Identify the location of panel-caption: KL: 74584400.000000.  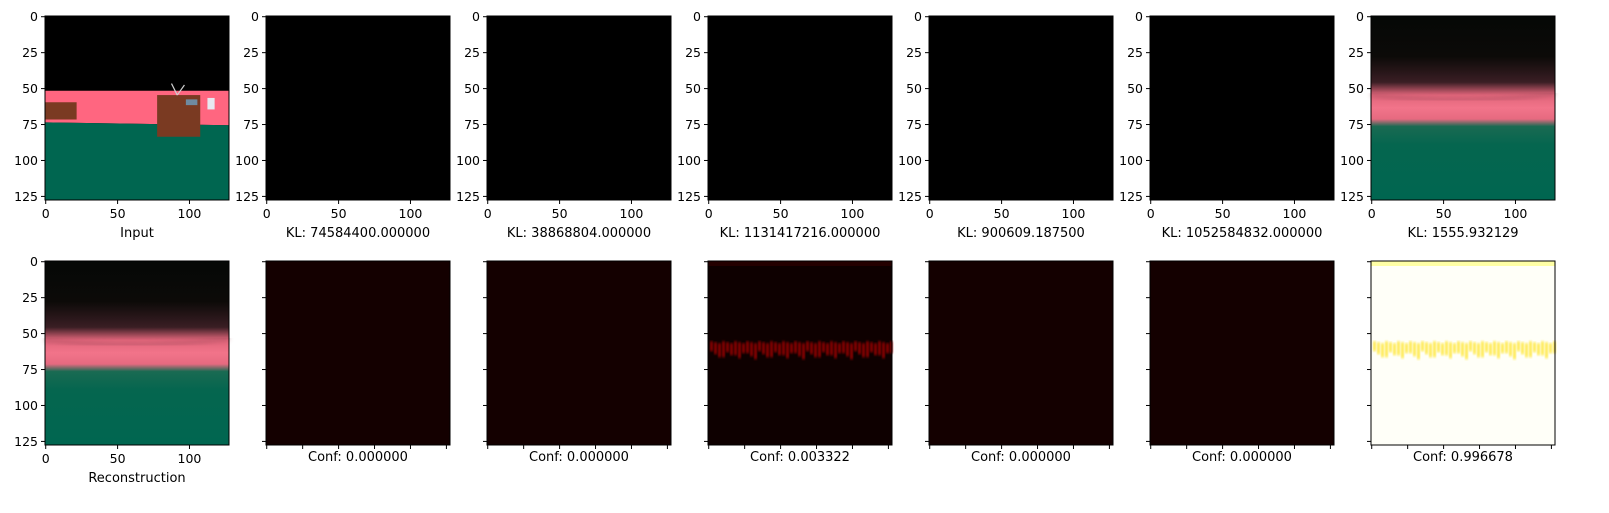
(358, 233).